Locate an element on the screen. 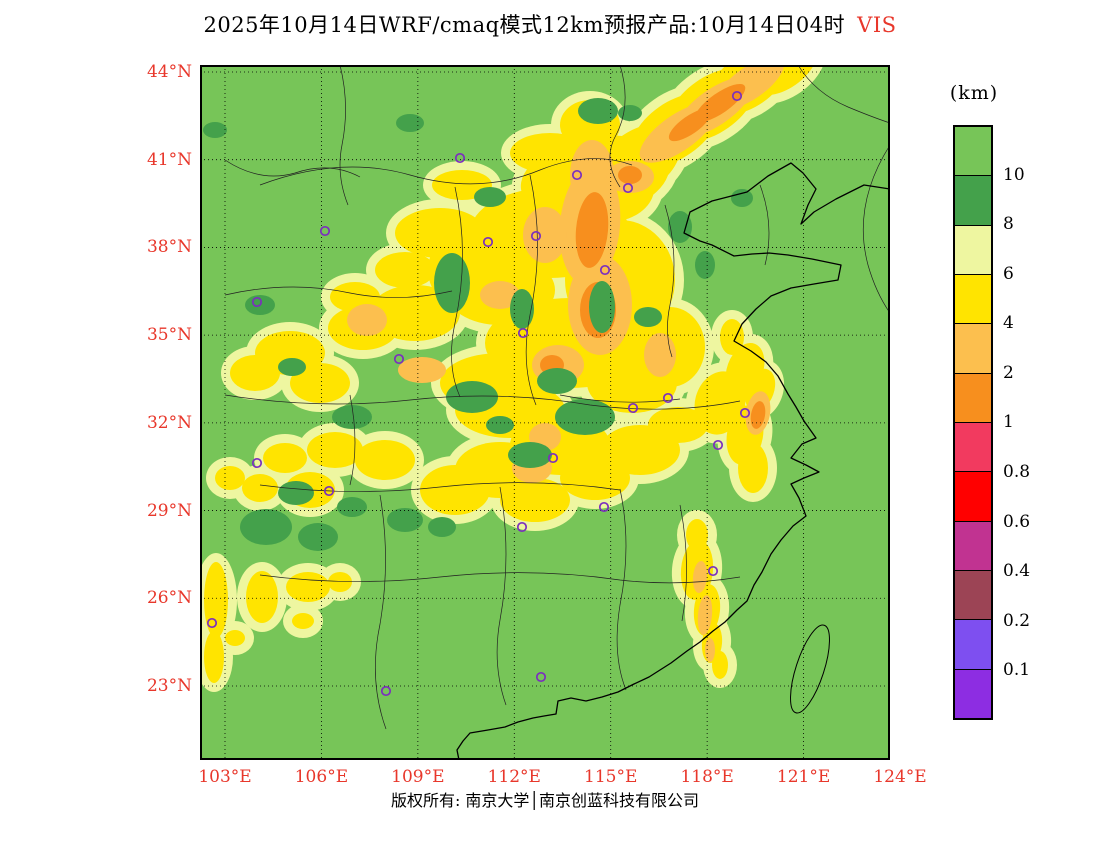  lon-tick-label: 124°E is located at coordinates (900, 777).